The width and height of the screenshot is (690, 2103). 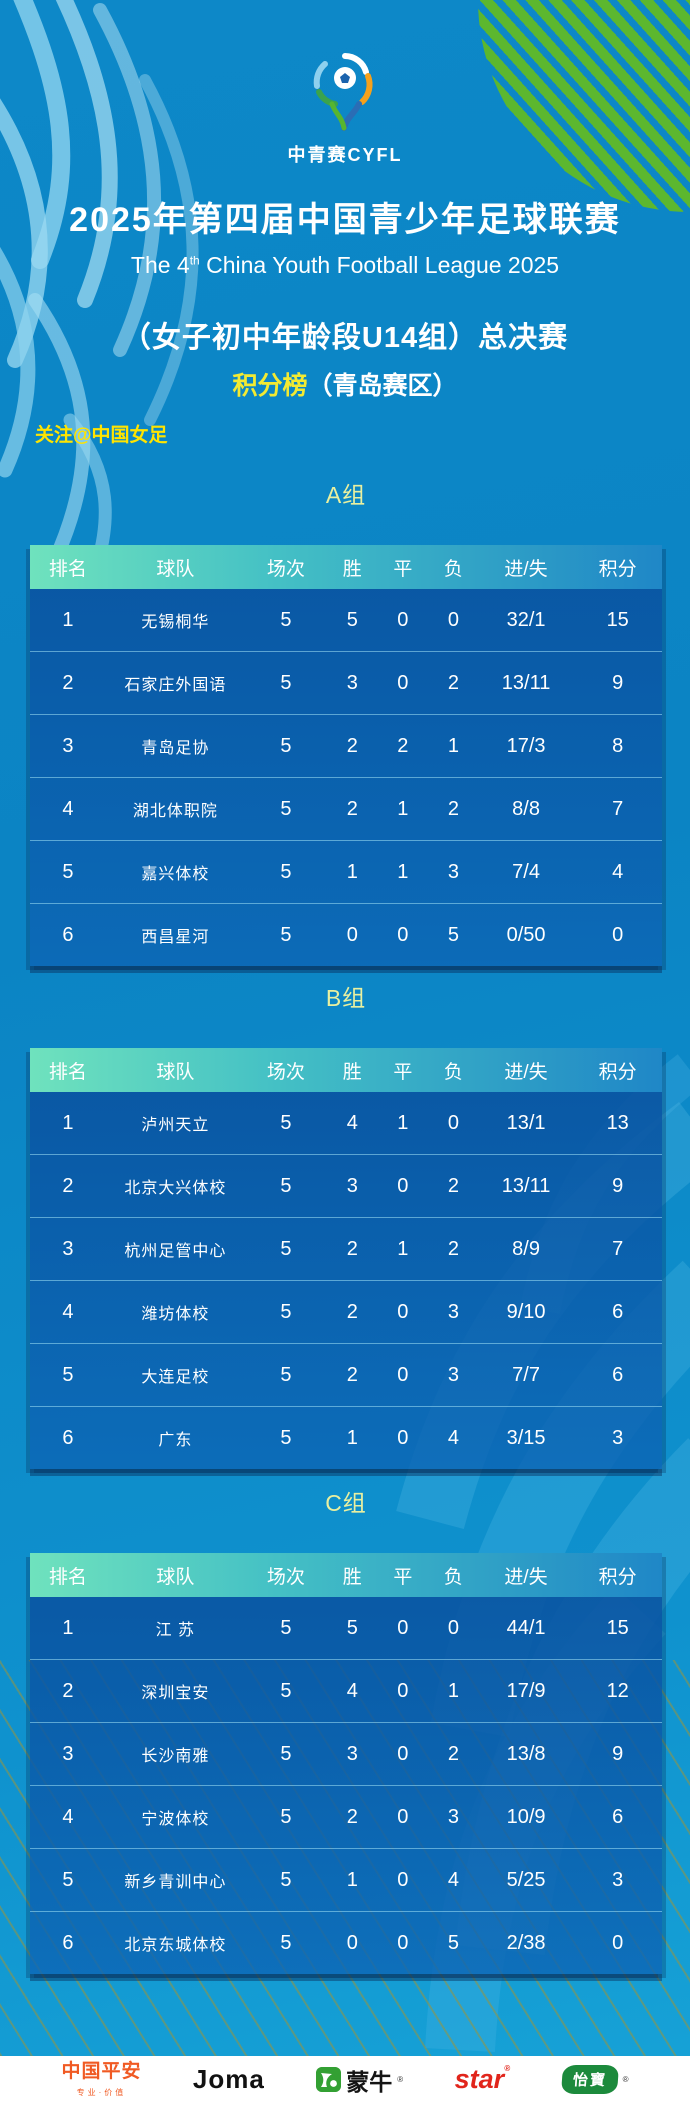 I want to click on table-row: 6 西昌星河 5 0 0 5 0/50 0, so click(x=346, y=934).